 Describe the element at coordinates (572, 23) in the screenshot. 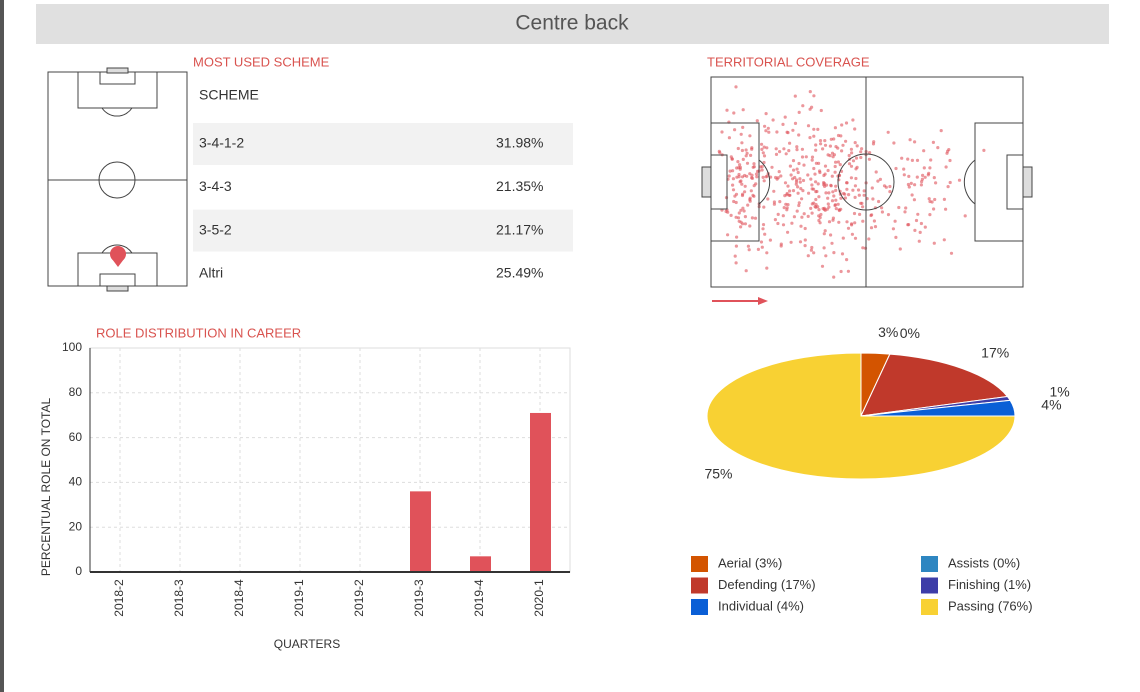

I see `header-title: Centre back` at that location.